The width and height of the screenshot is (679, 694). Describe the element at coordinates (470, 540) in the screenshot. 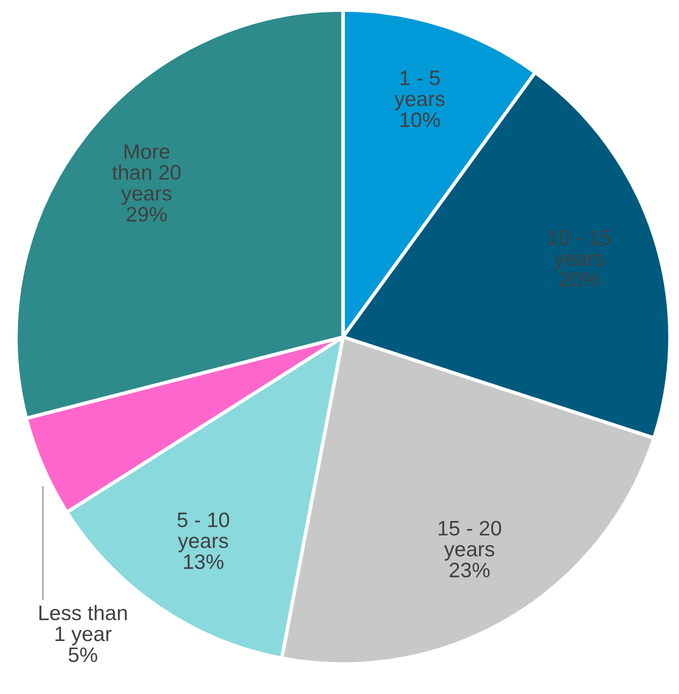

I see `slice-label: 15 - 20 years` at that location.